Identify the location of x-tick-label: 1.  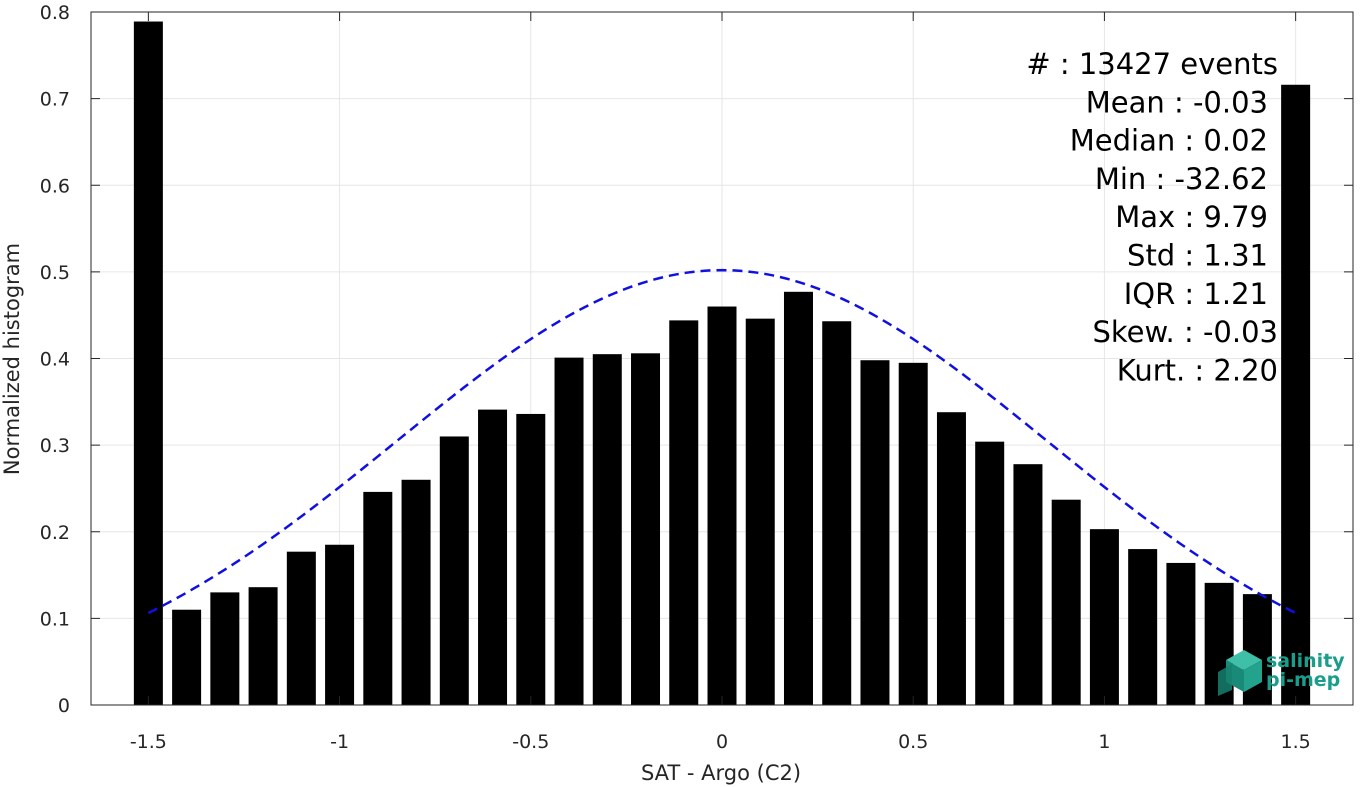
(1104, 742).